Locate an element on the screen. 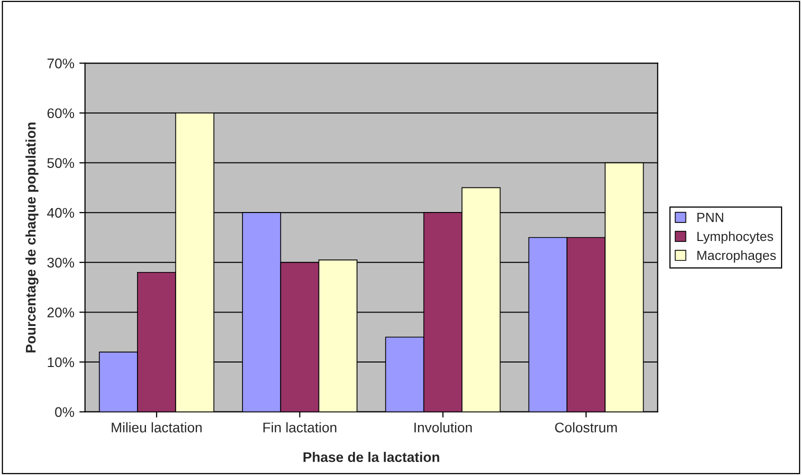  x-tick-label: Milieu lactation is located at coordinates (157, 427).